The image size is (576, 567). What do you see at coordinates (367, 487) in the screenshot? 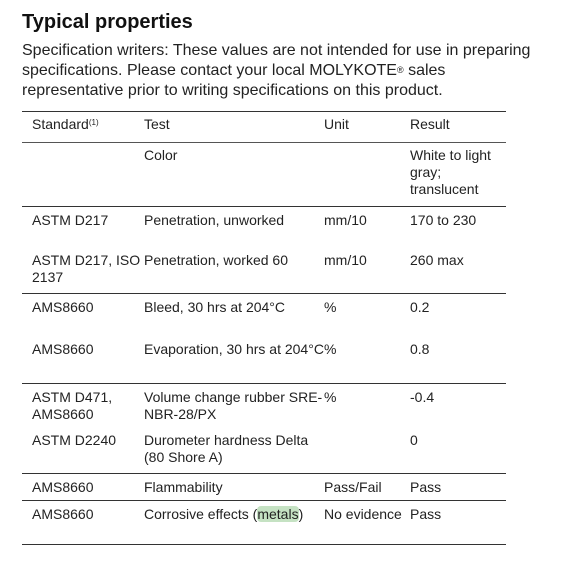
I see `cell-unit: Pass/Fail` at bounding box center [367, 487].